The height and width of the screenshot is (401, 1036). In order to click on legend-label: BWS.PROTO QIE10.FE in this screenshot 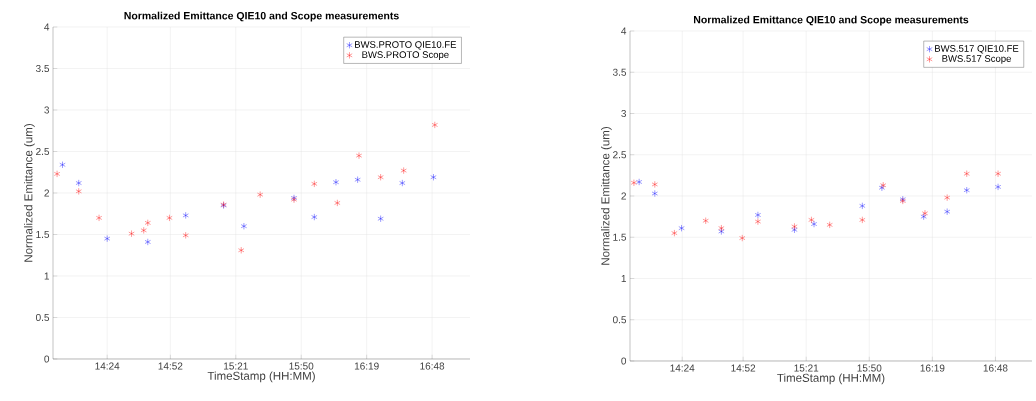, I will do `click(406, 45)`.